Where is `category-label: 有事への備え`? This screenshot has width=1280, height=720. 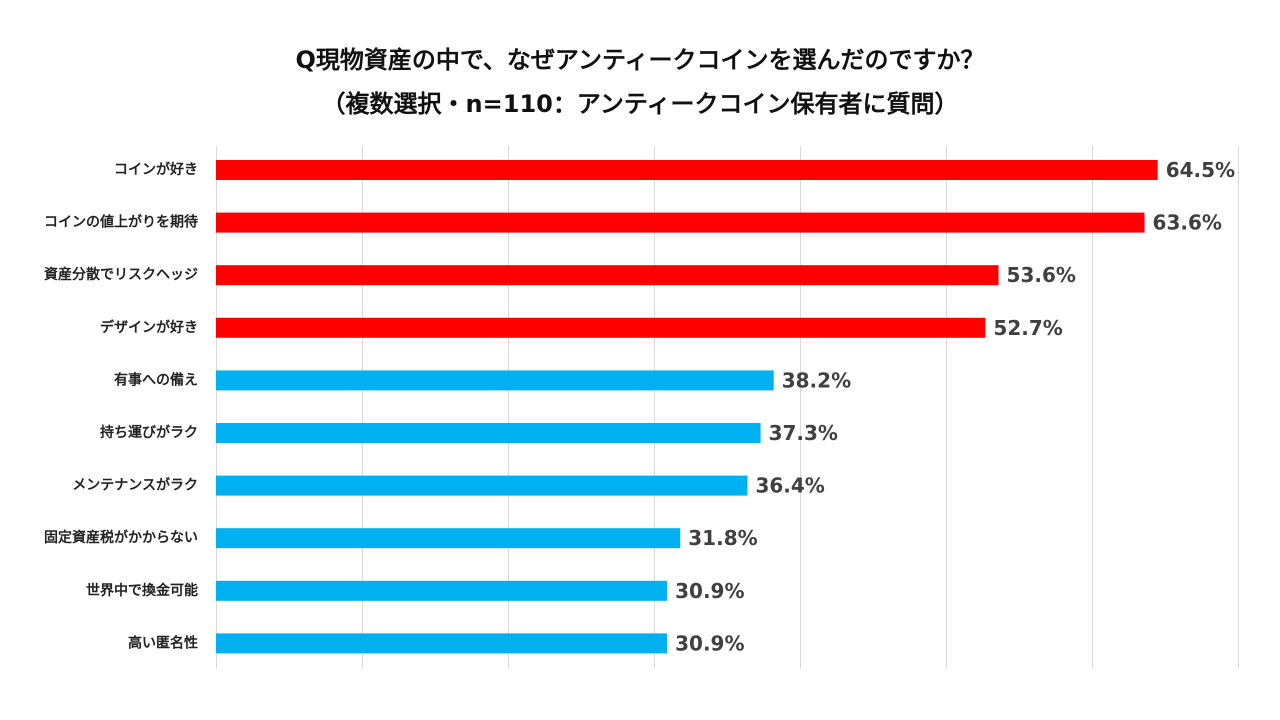
category-label: 有事への備え is located at coordinates (156, 379).